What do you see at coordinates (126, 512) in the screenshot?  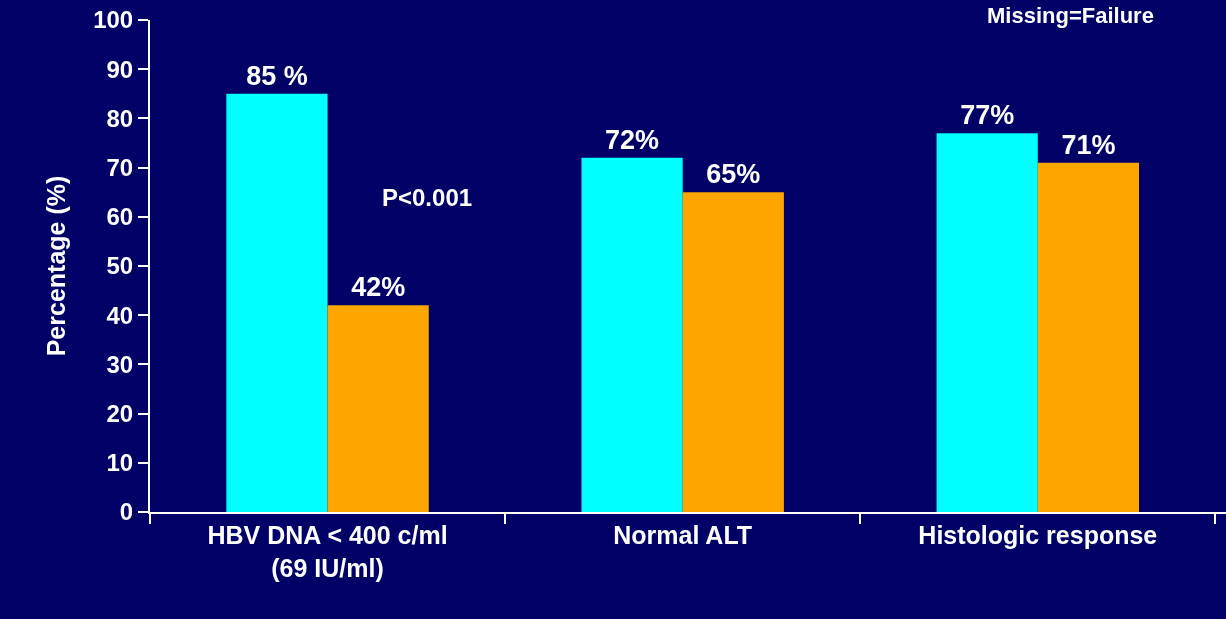 I see `y-tick-label: 0` at bounding box center [126, 512].